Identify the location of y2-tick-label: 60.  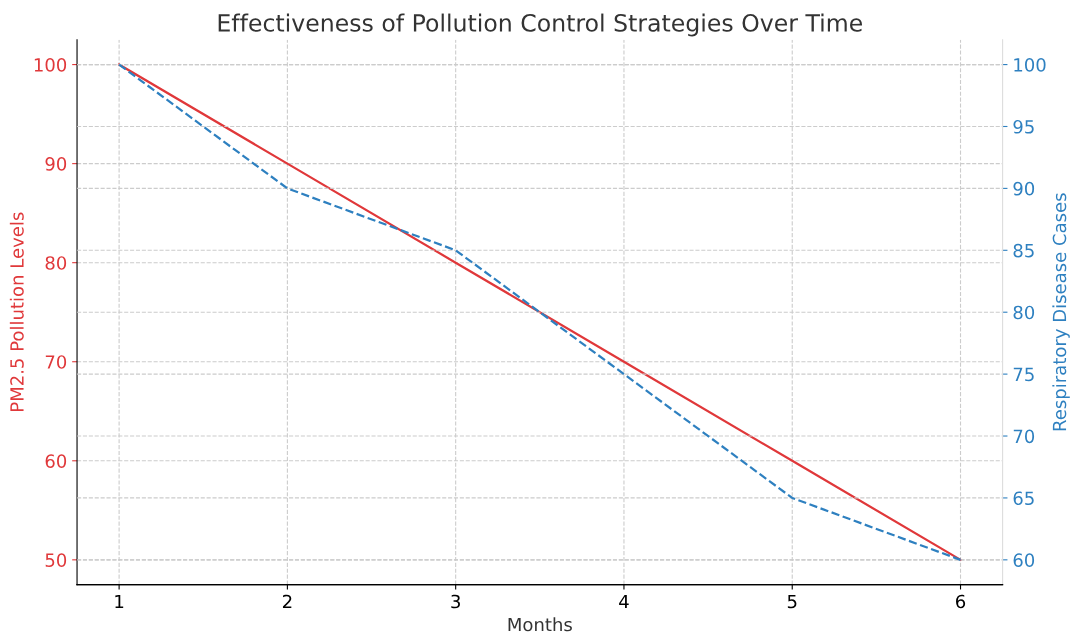
(1024, 560).